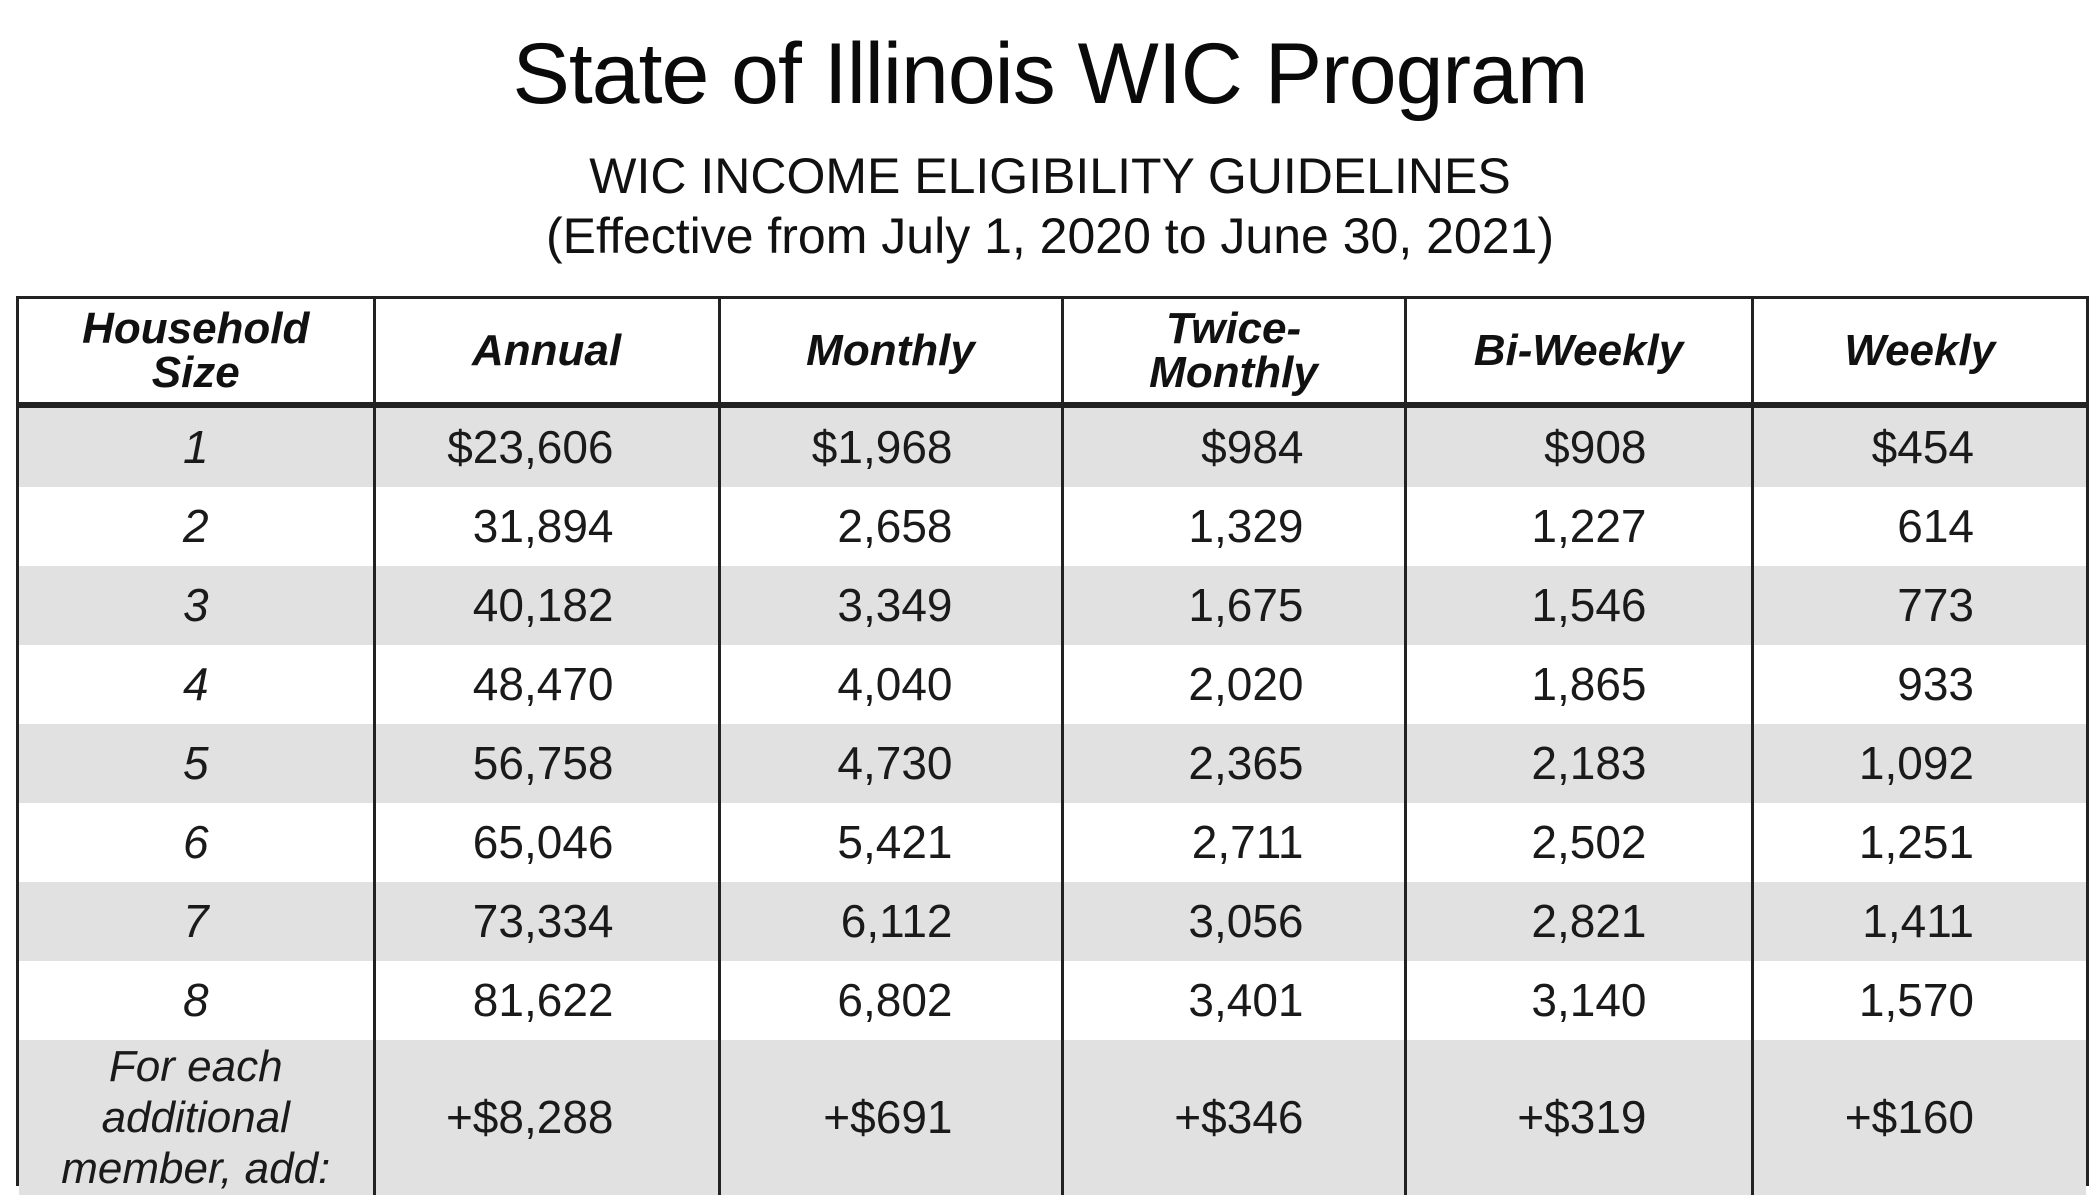  I want to click on cell-annual: 40,182, so click(547, 605).